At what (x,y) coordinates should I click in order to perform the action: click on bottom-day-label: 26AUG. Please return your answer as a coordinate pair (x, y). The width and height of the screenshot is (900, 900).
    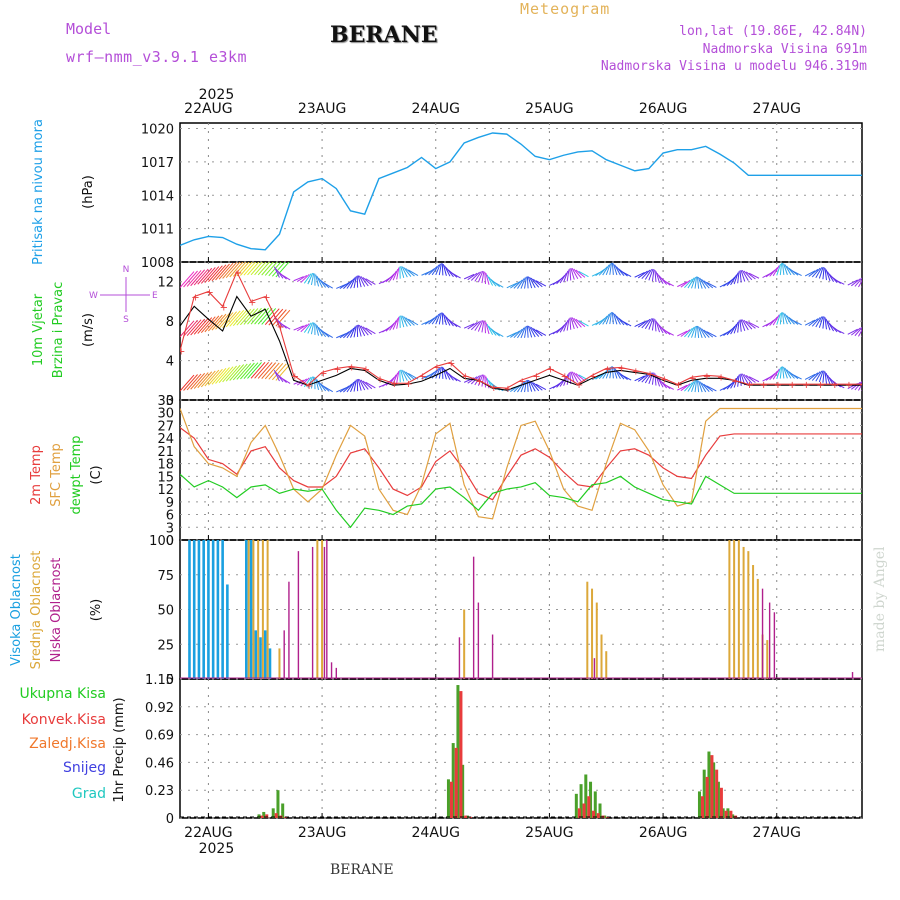
    Looking at the image, I should click on (663, 833).